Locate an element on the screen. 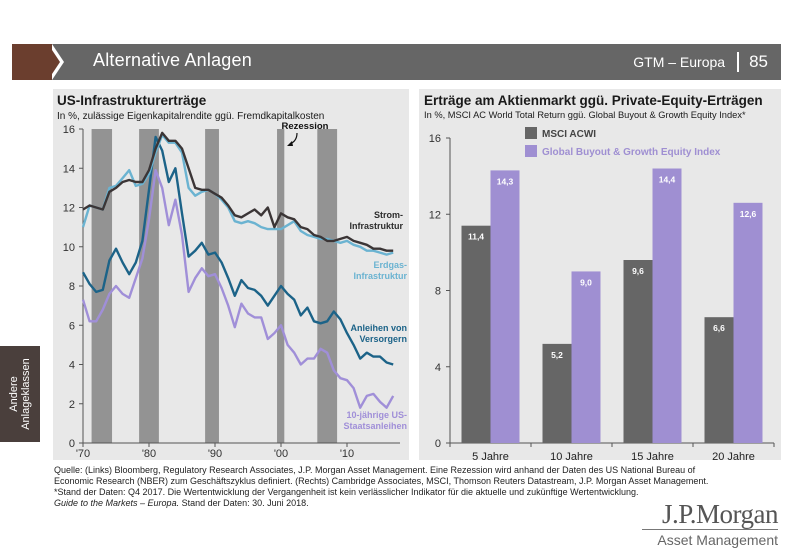  section-tab-label: Andere Anlageklassen is located at coordinates (20, 394).